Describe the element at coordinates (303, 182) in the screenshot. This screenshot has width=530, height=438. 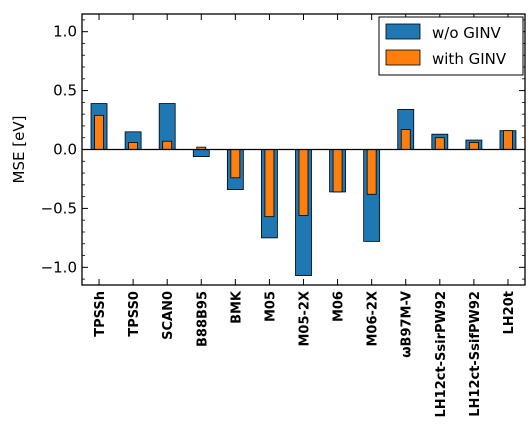
I see `bar-with-ginv-m05-2x` at that location.